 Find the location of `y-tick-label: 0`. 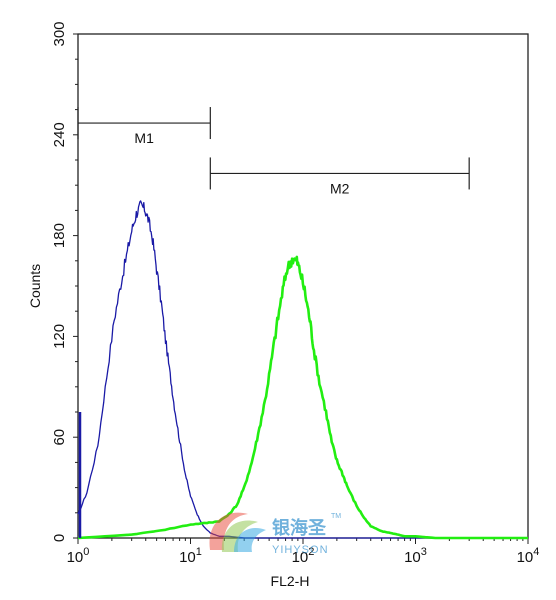

y-tick-label: 0 is located at coordinates (59, 538).